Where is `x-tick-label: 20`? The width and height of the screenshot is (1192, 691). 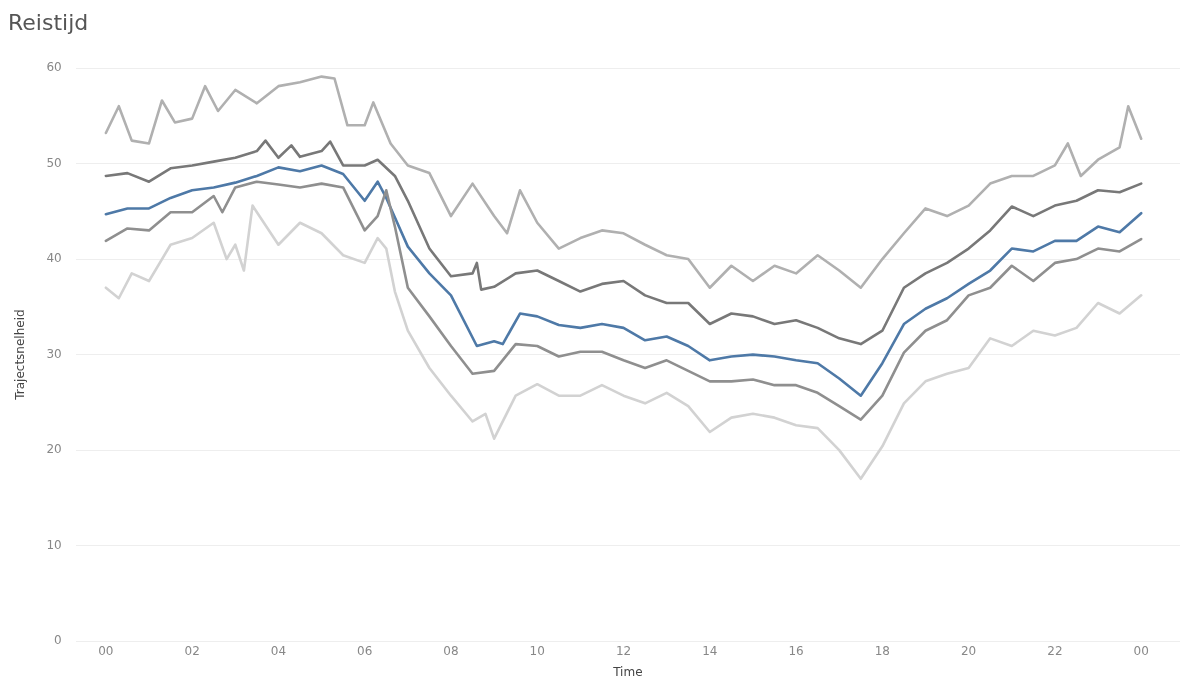 x-tick-label: 20 is located at coordinates (968, 650).